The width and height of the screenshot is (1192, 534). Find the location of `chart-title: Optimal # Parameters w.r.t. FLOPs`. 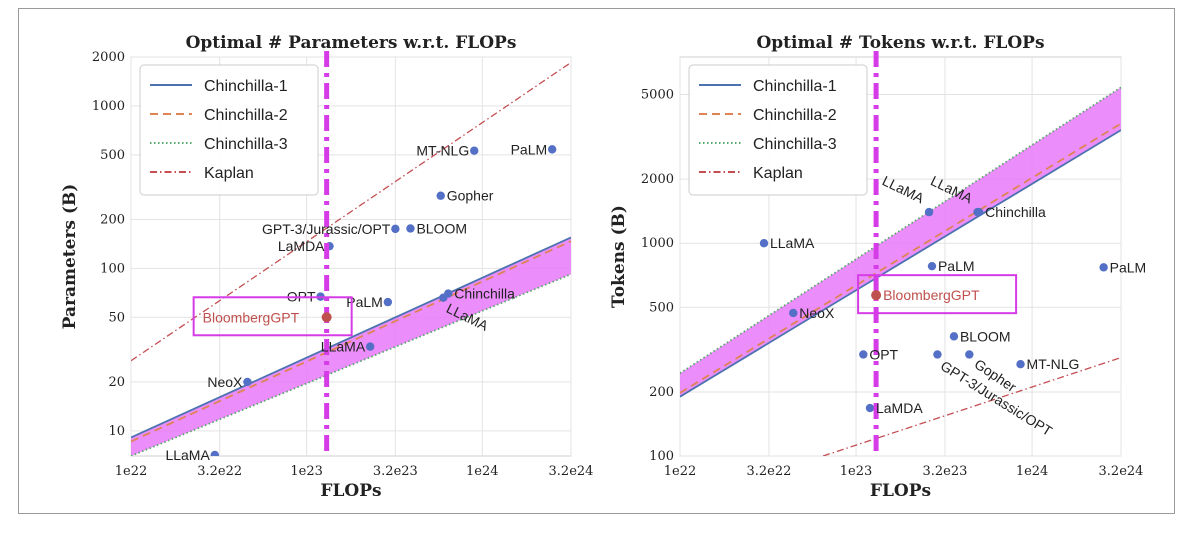

chart-title: Optimal # Parameters w.r.t. FLOPs is located at coordinates (351, 43).